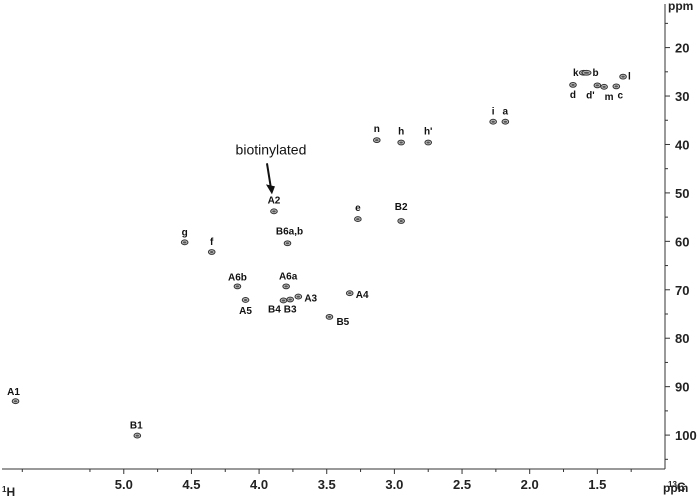 The width and height of the screenshot is (700, 500). I want to click on peak-label: h, so click(401, 132).